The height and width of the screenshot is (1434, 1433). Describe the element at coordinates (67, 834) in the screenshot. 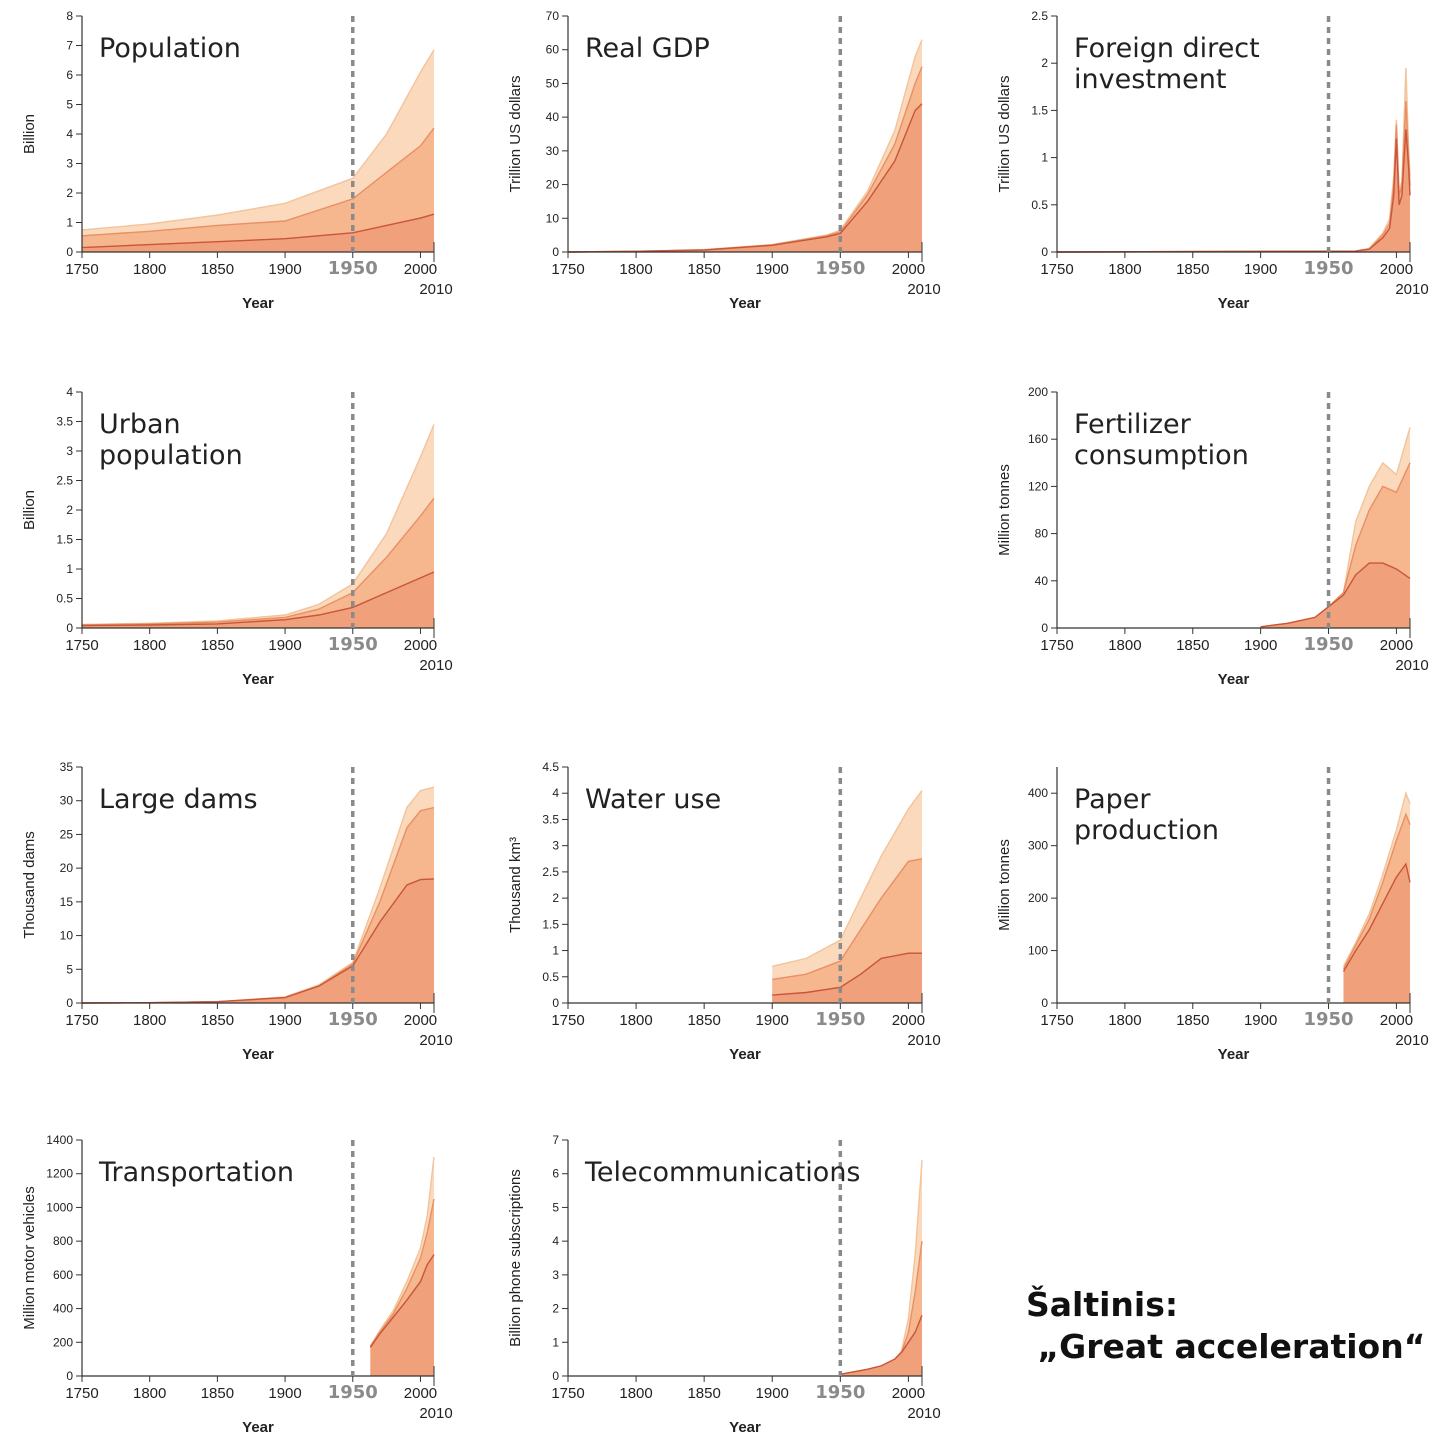

I see `y-tick-label: 25` at that location.